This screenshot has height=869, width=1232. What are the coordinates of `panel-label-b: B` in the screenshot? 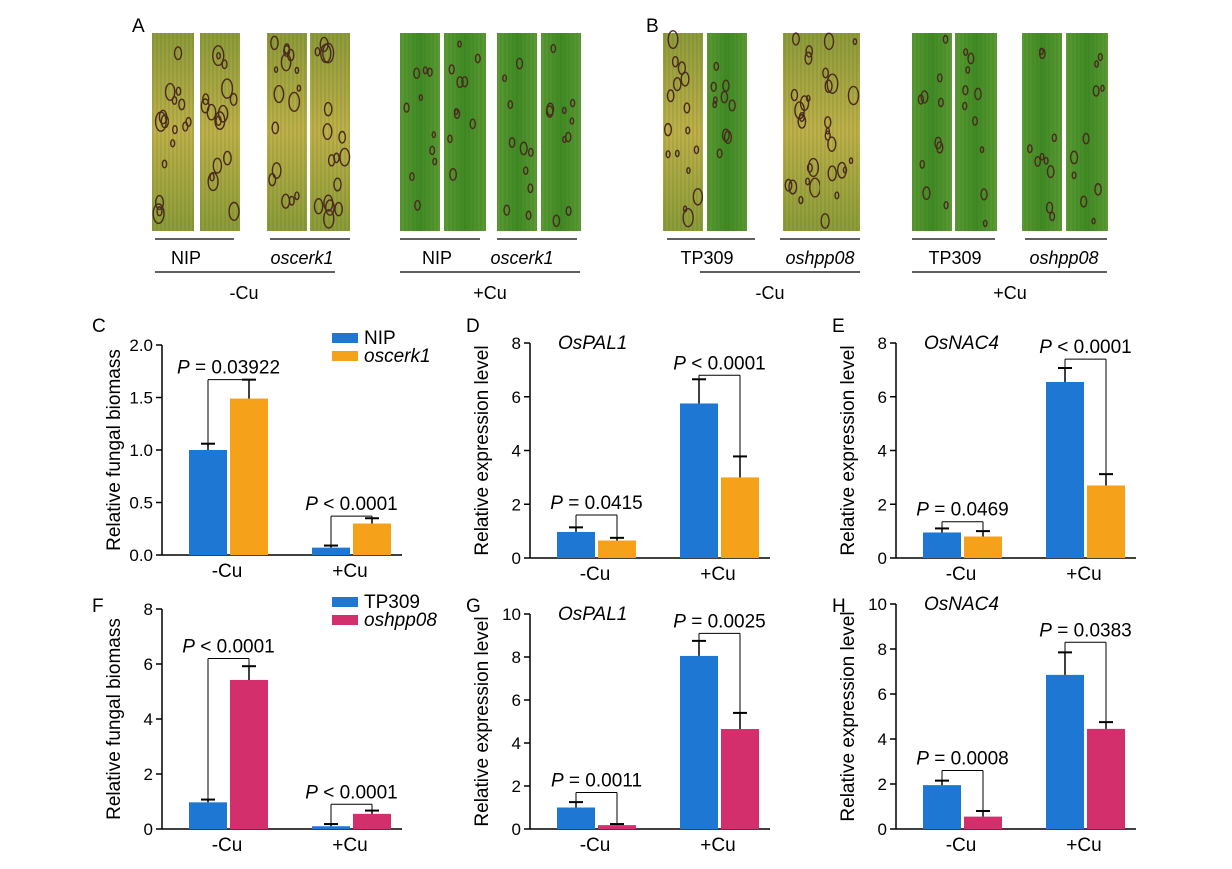 It's located at (652, 26).